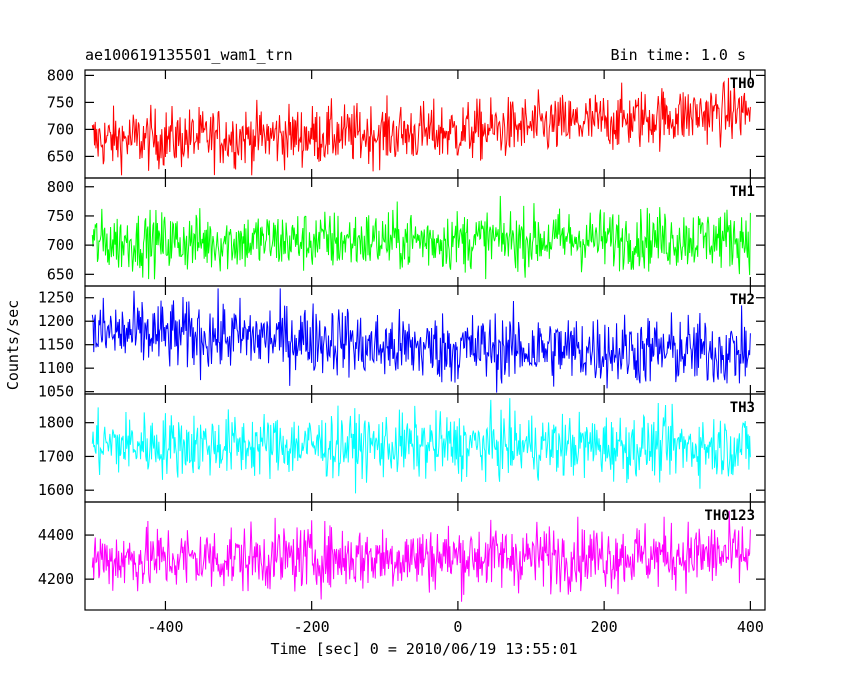 The width and height of the screenshot is (850, 680). Describe the element at coordinates (742, 84) in the screenshot. I see `panel-label: TH0` at that location.